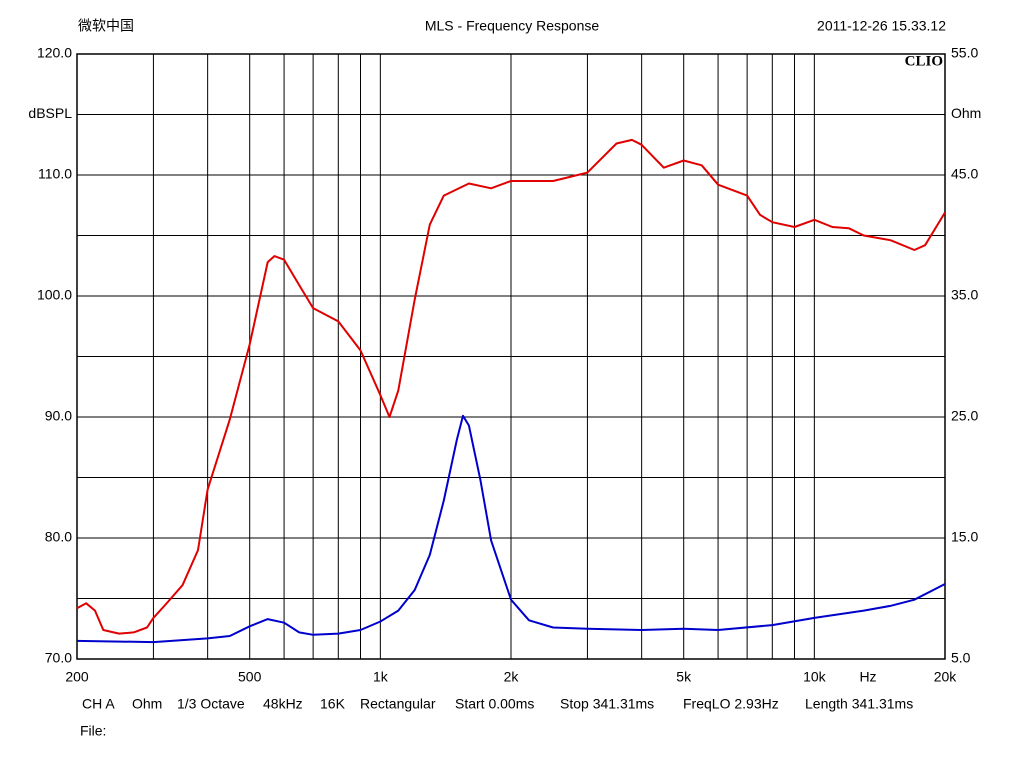 This screenshot has height=768, width=1024. What do you see at coordinates (77, 677) in the screenshot?
I see `x-tick-label: 200` at bounding box center [77, 677].